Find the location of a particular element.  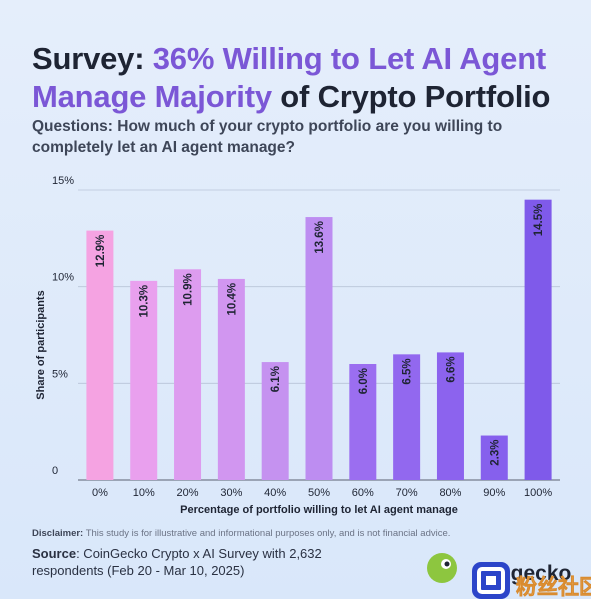

disclaimer-label: Disclaimer: is located at coordinates (58, 533).